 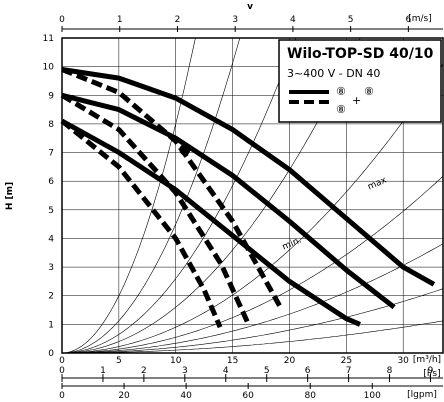 What do you see at coordinates (333, 73) in the screenshot?
I see `chart-subtitle: 3~400 V - DN 40` at bounding box center [333, 73].